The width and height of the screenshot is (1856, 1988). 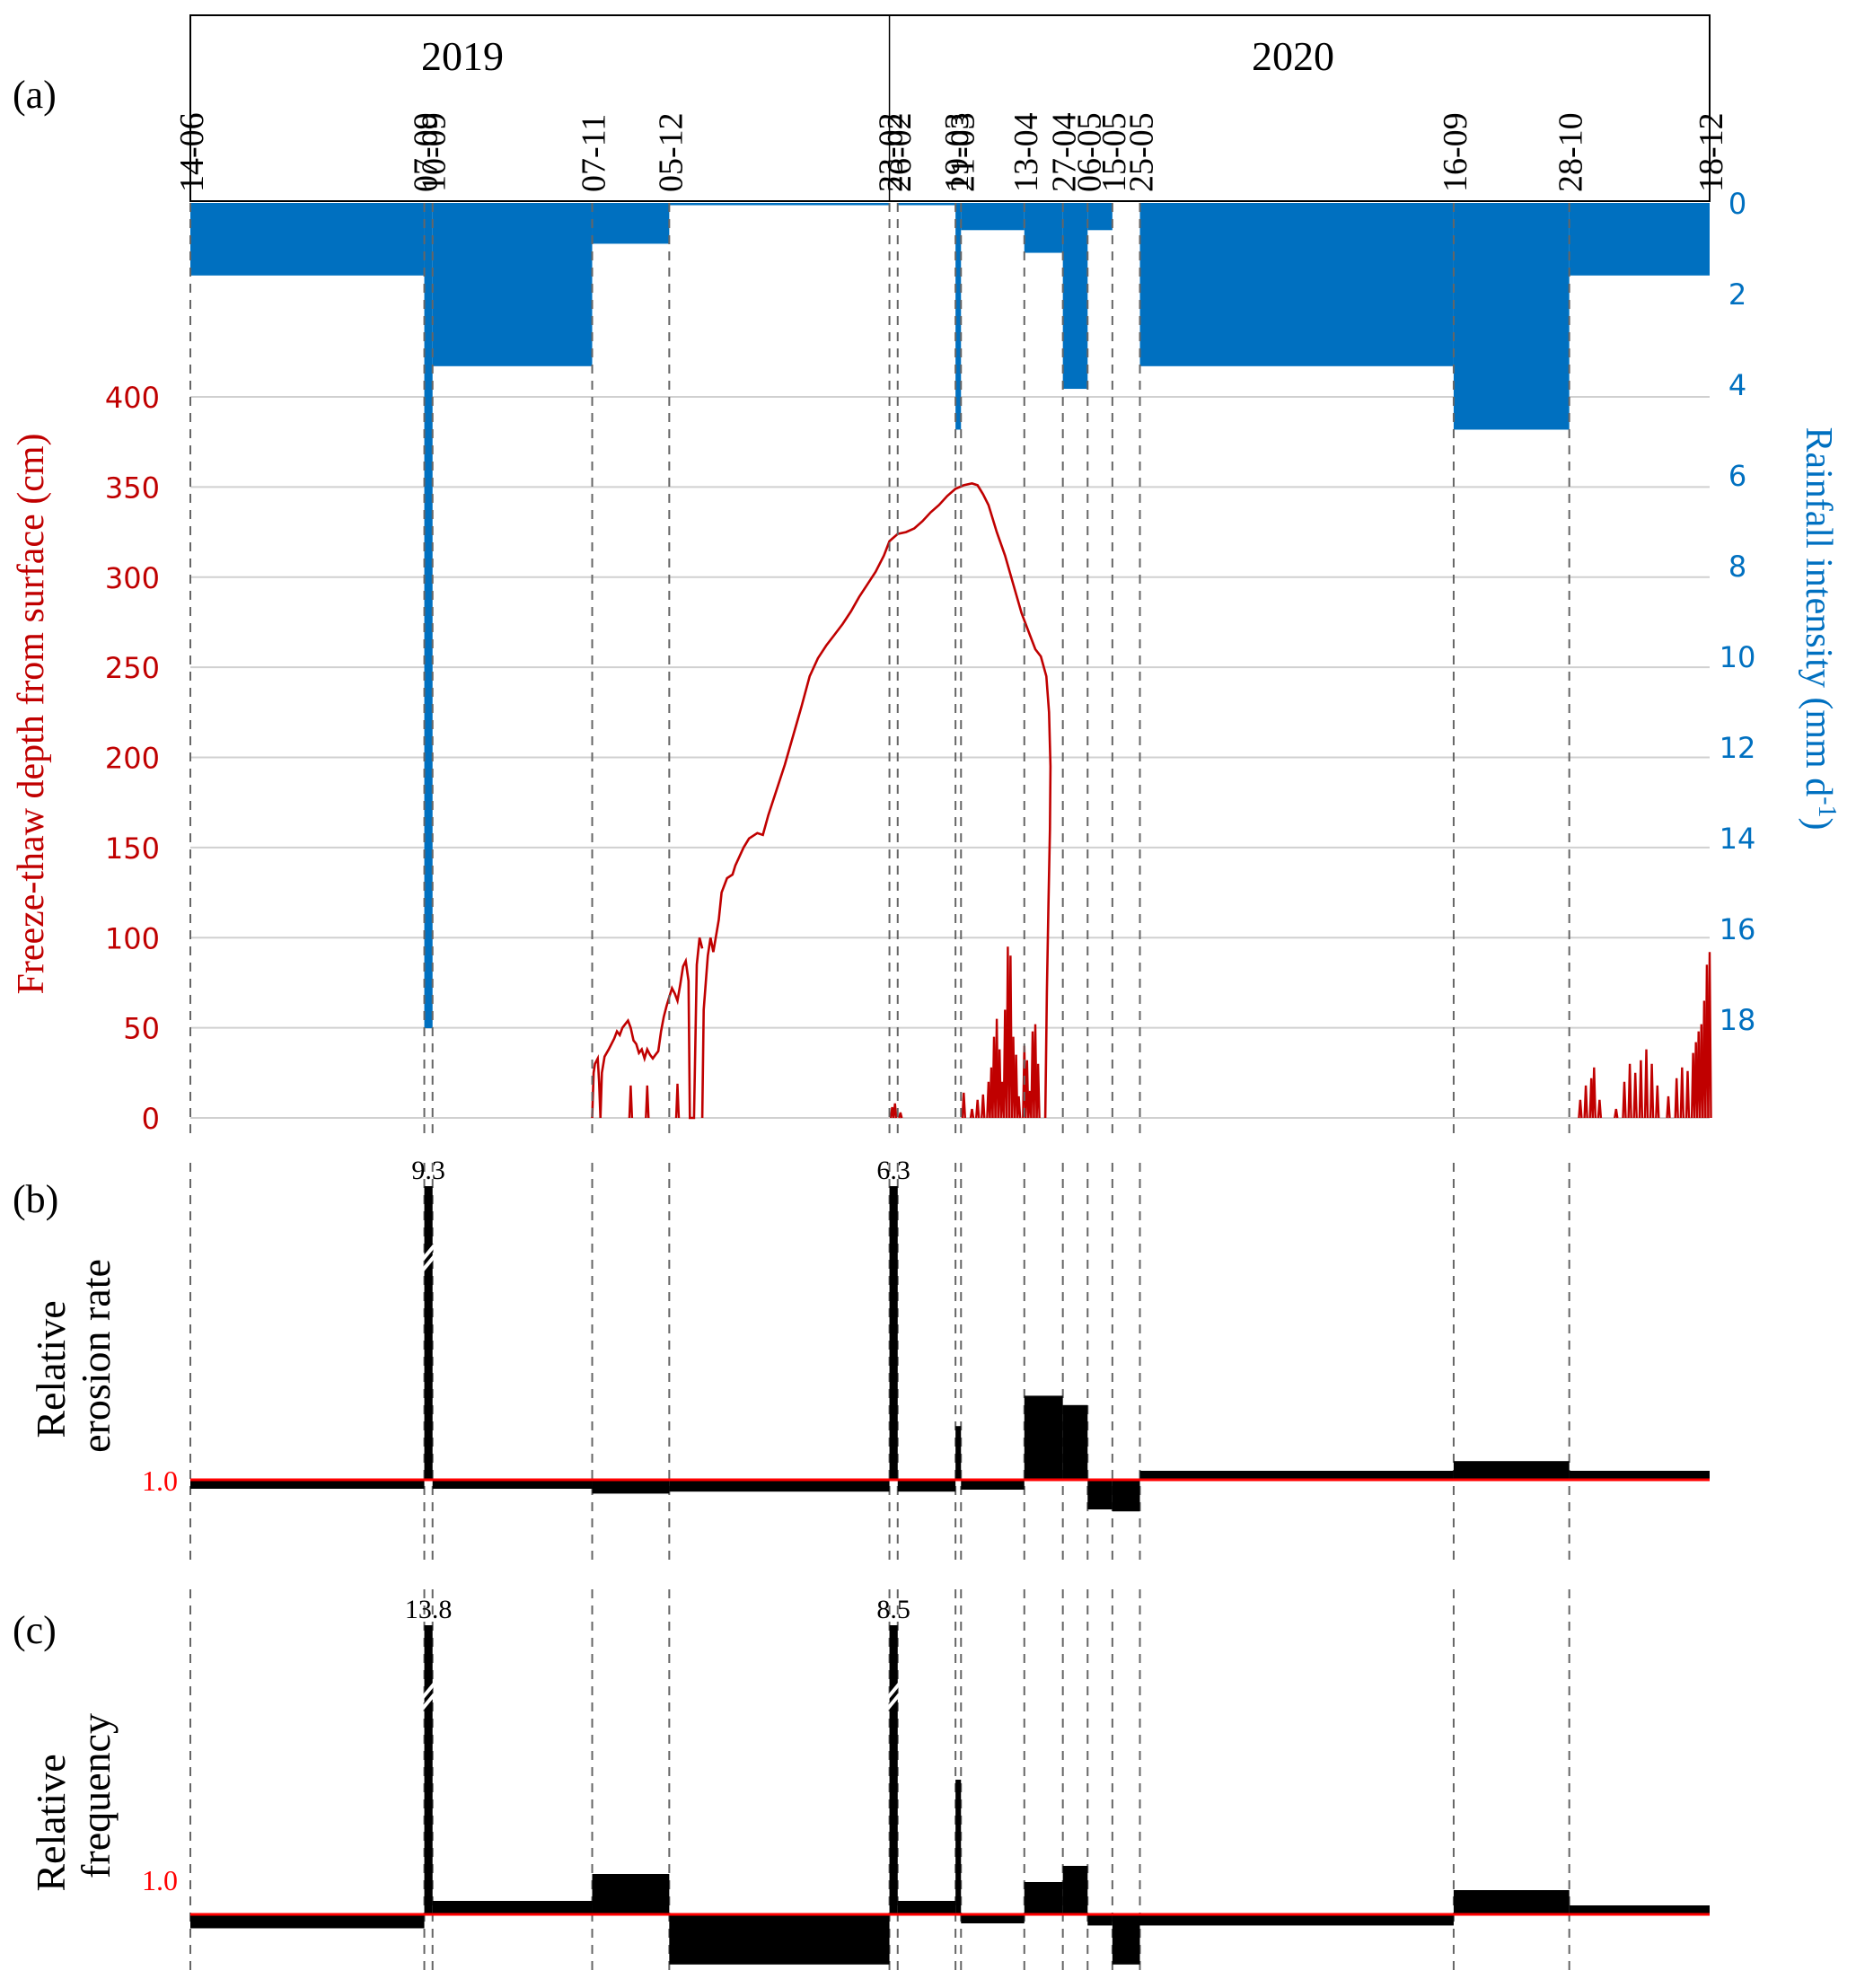 I want to click on date-label: 13-04, so click(x=1026, y=152).